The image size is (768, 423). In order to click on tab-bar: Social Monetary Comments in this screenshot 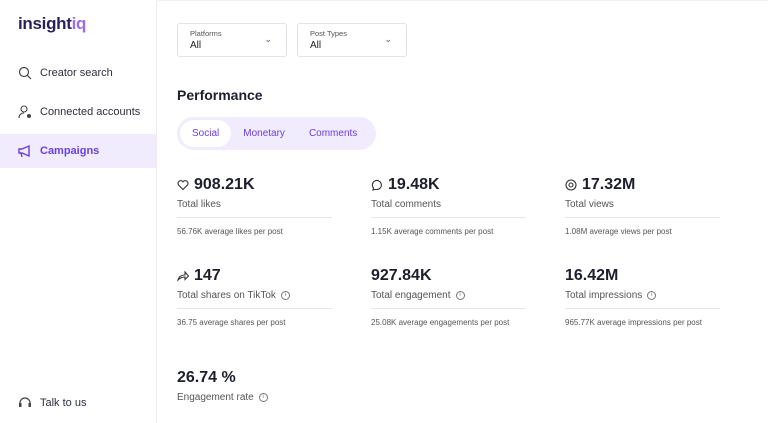, I will do `click(276, 133)`.